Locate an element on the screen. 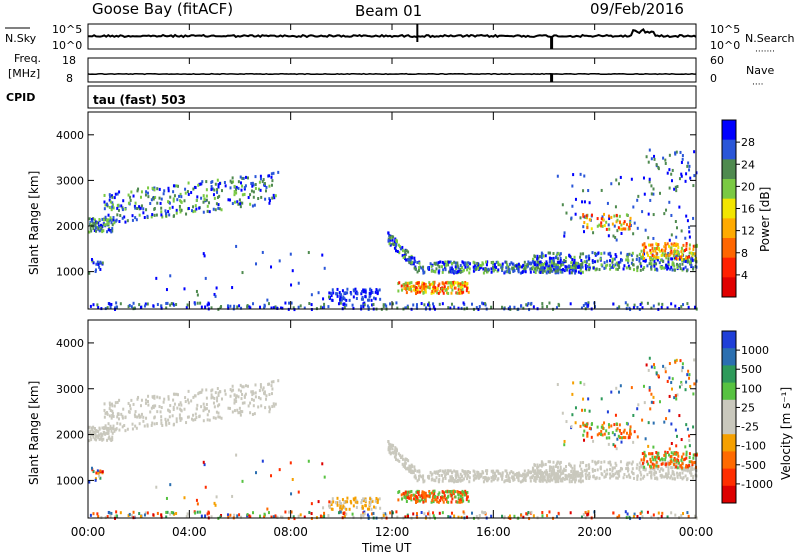 This screenshot has width=800, height=554. colorbar-segment is located at coordinates (729, 149).